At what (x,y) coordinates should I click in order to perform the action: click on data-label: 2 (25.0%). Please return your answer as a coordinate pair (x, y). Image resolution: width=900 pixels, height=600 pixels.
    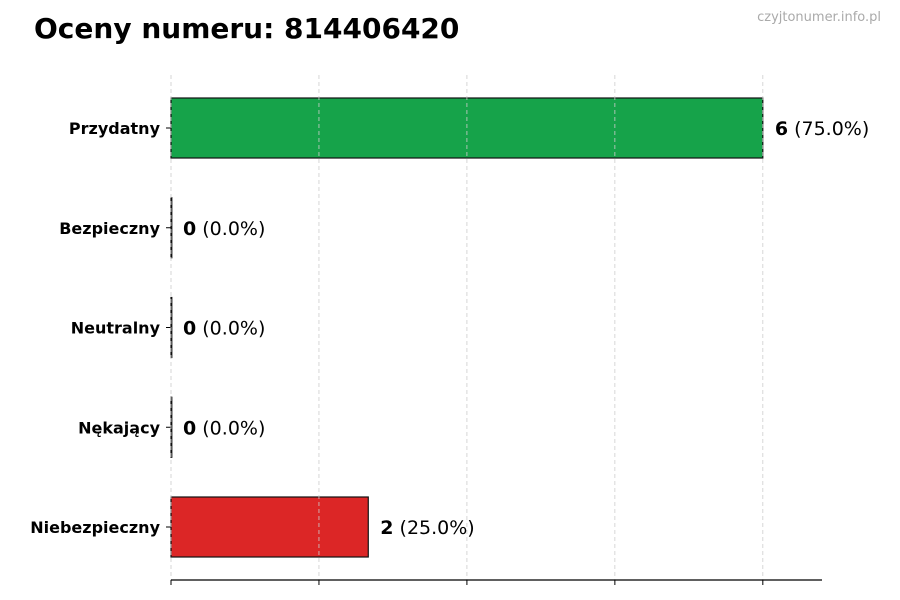
    Looking at the image, I should click on (427, 528).